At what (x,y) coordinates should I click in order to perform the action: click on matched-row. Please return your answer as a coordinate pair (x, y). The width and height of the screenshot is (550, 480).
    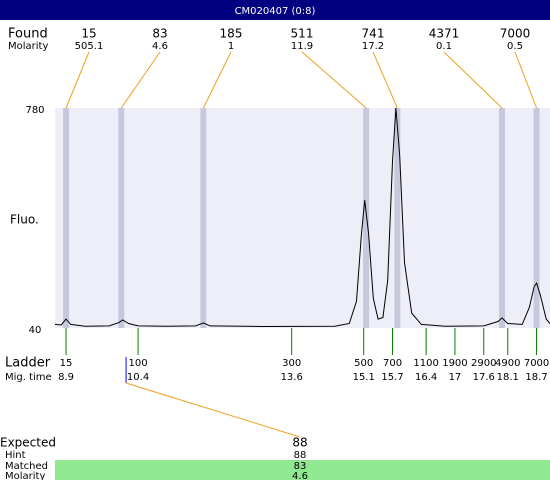
    Looking at the image, I should click on (302, 470).